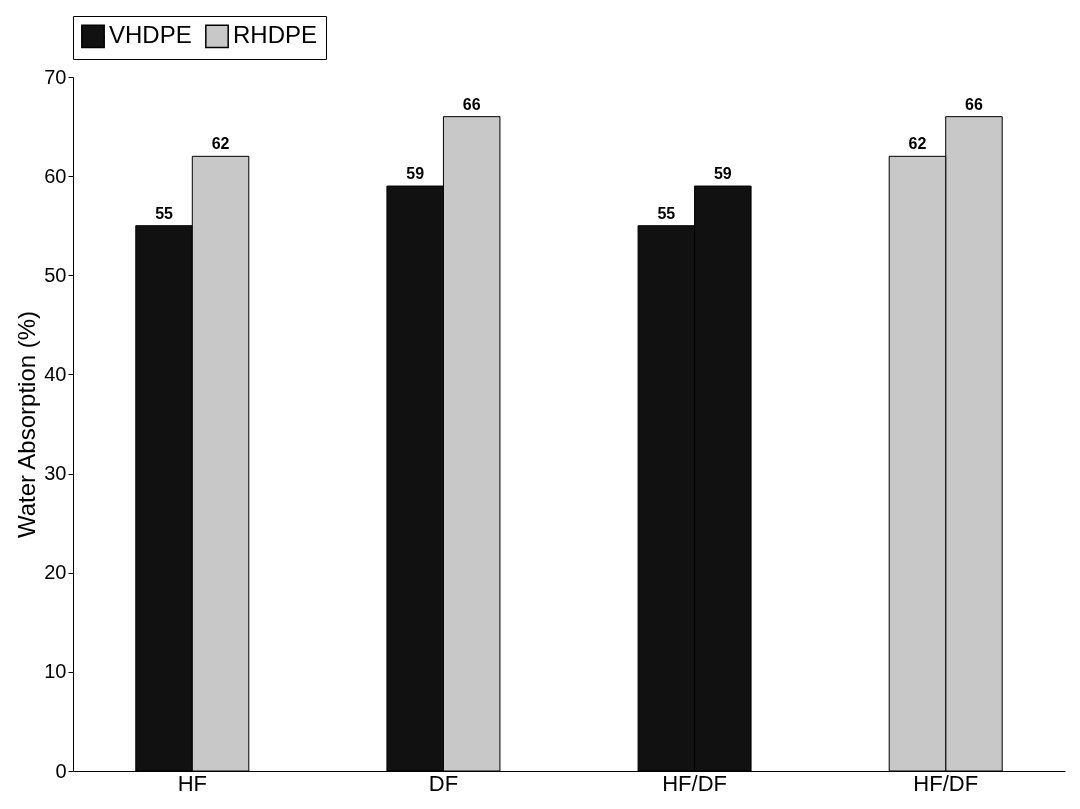 The image size is (1080, 809). Describe the element at coordinates (150, 35) in the screenshot. I see `legend-label: VHDPE` at that location.